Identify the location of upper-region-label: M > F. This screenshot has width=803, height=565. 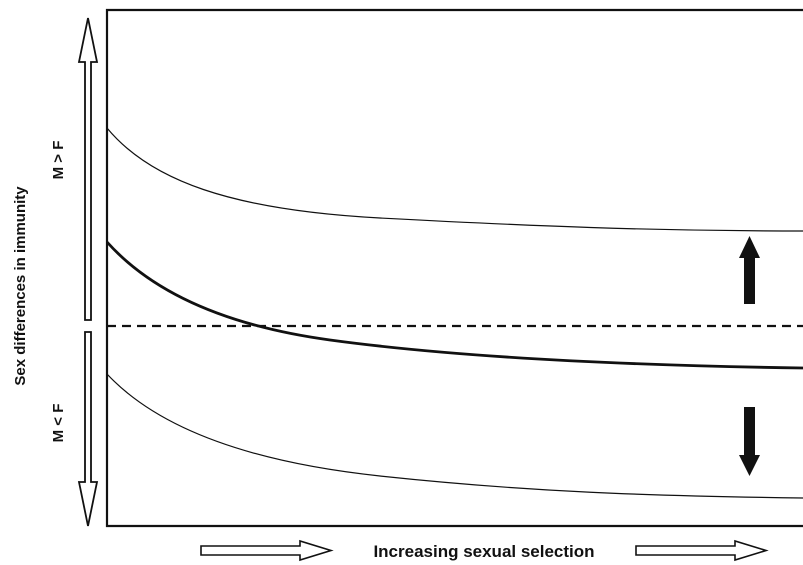
(58, 160).